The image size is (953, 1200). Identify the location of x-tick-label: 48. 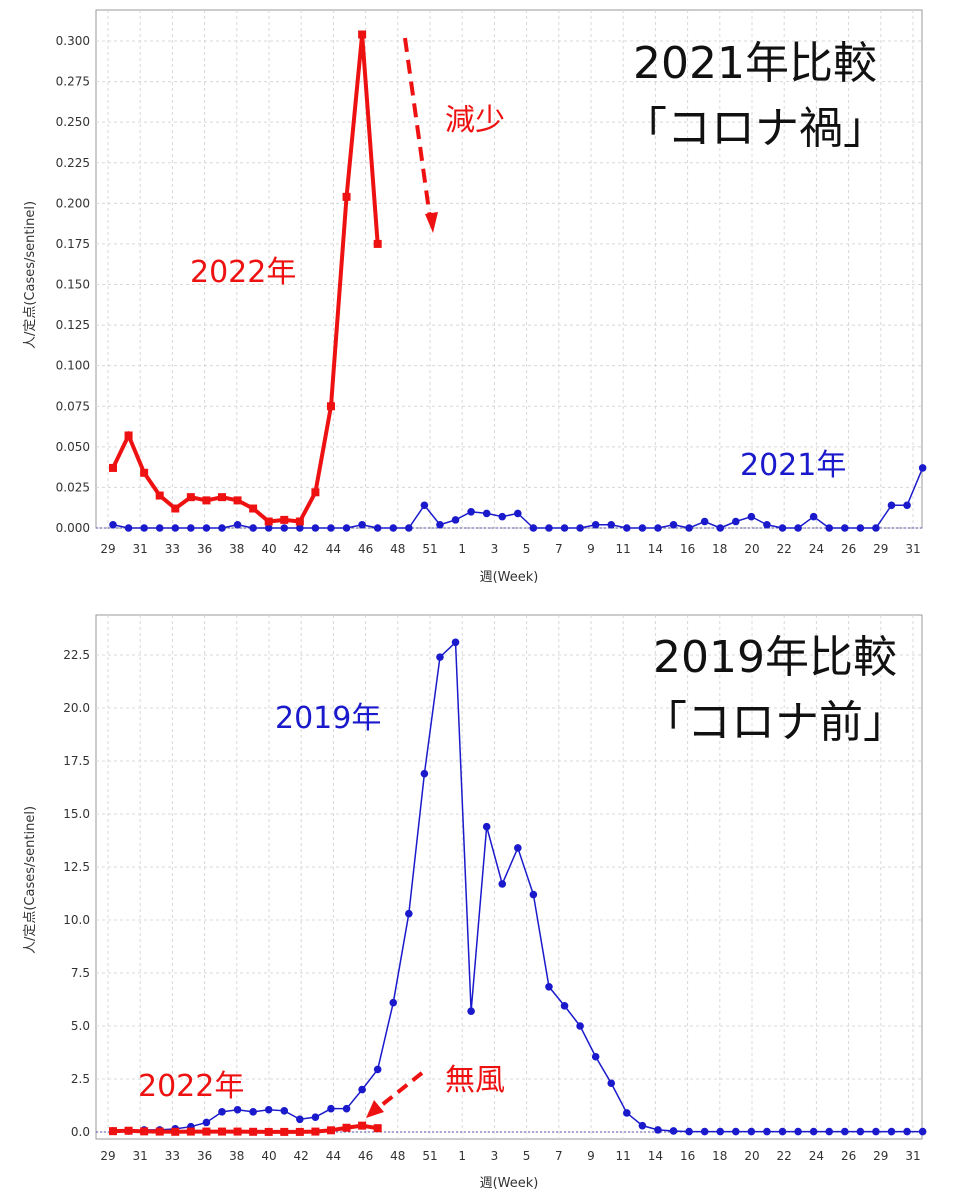
(397, 549).